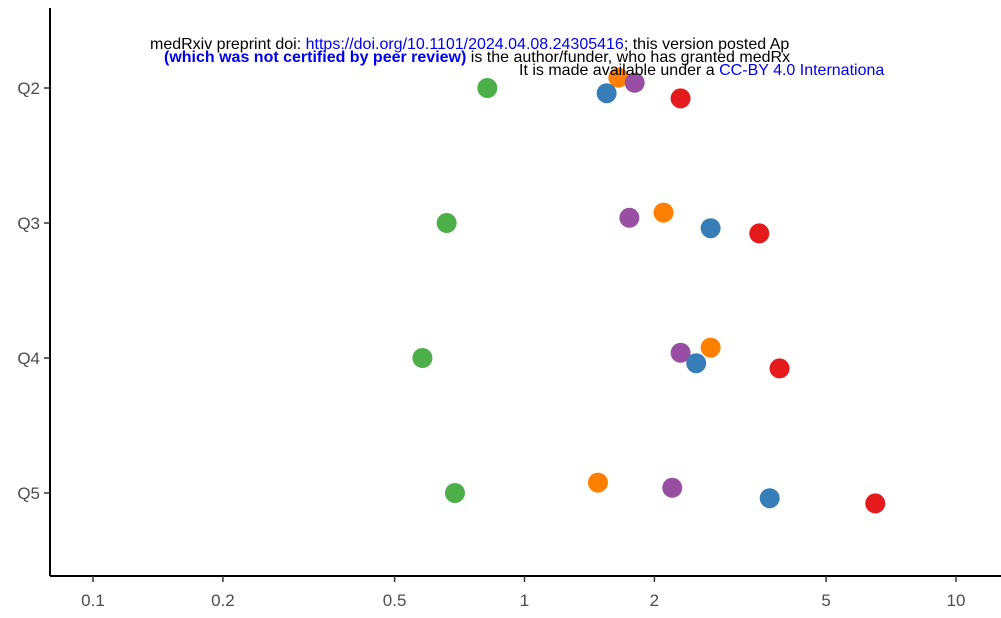 The height and width of the screenshot is (618, 1001). Describe the element at coordinates (28, 358) in the screenshot. I see `y-tick-label-q4: Q4` at that location.